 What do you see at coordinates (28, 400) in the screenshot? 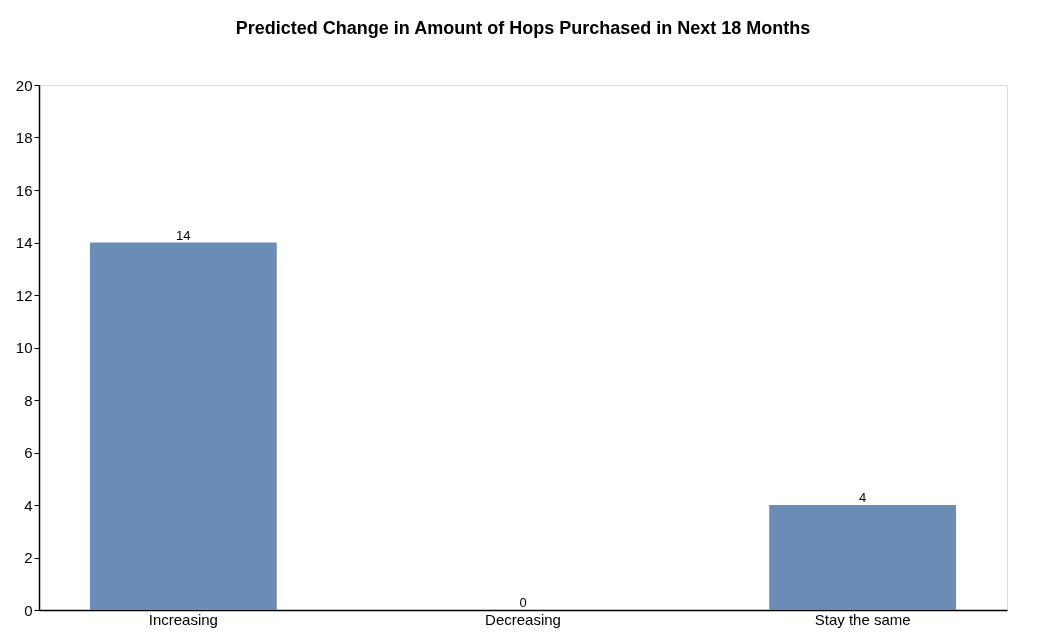
I see `y-tick-label: 8` at bounding box center [28, 400].